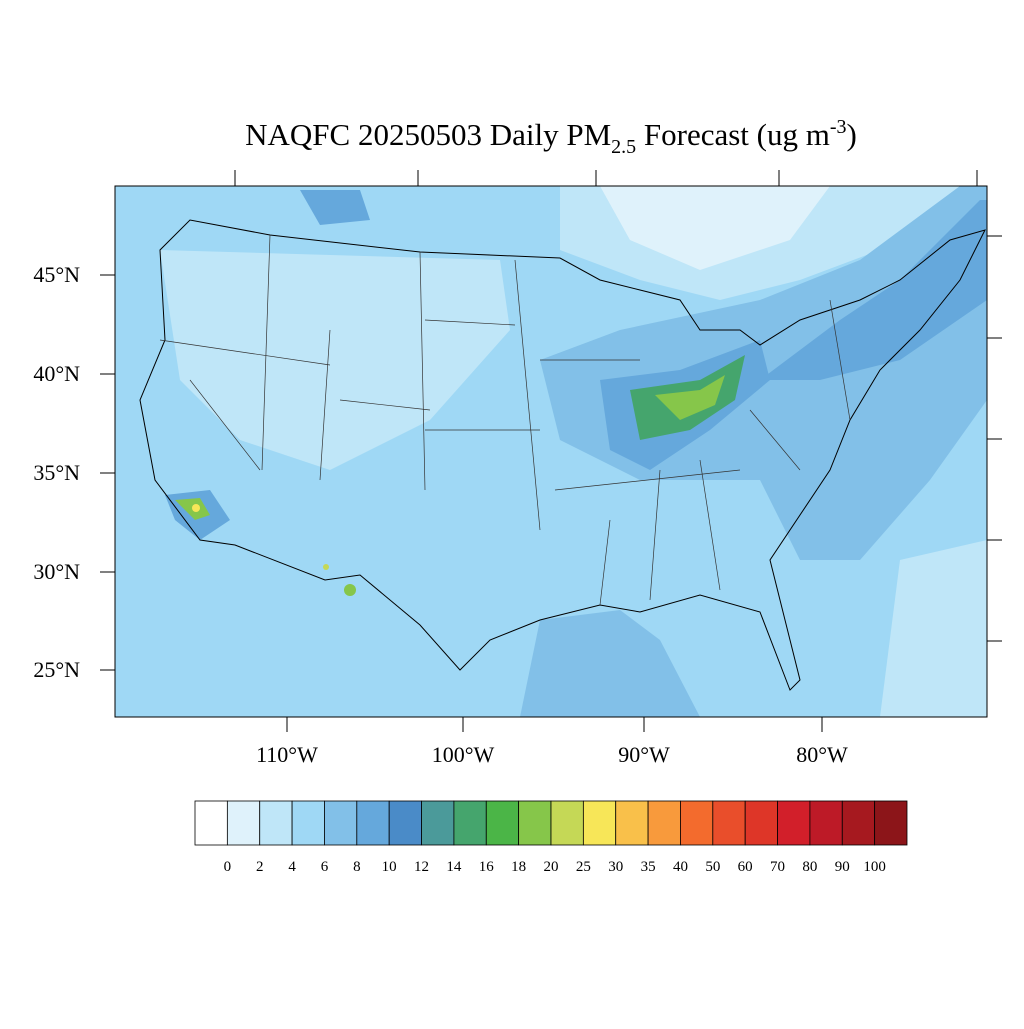 This screenshot has height=1029, width=1024. Describe the element at coordinates (874, 867) in the screenshot. I see `colorbar-label: 100` at that location.